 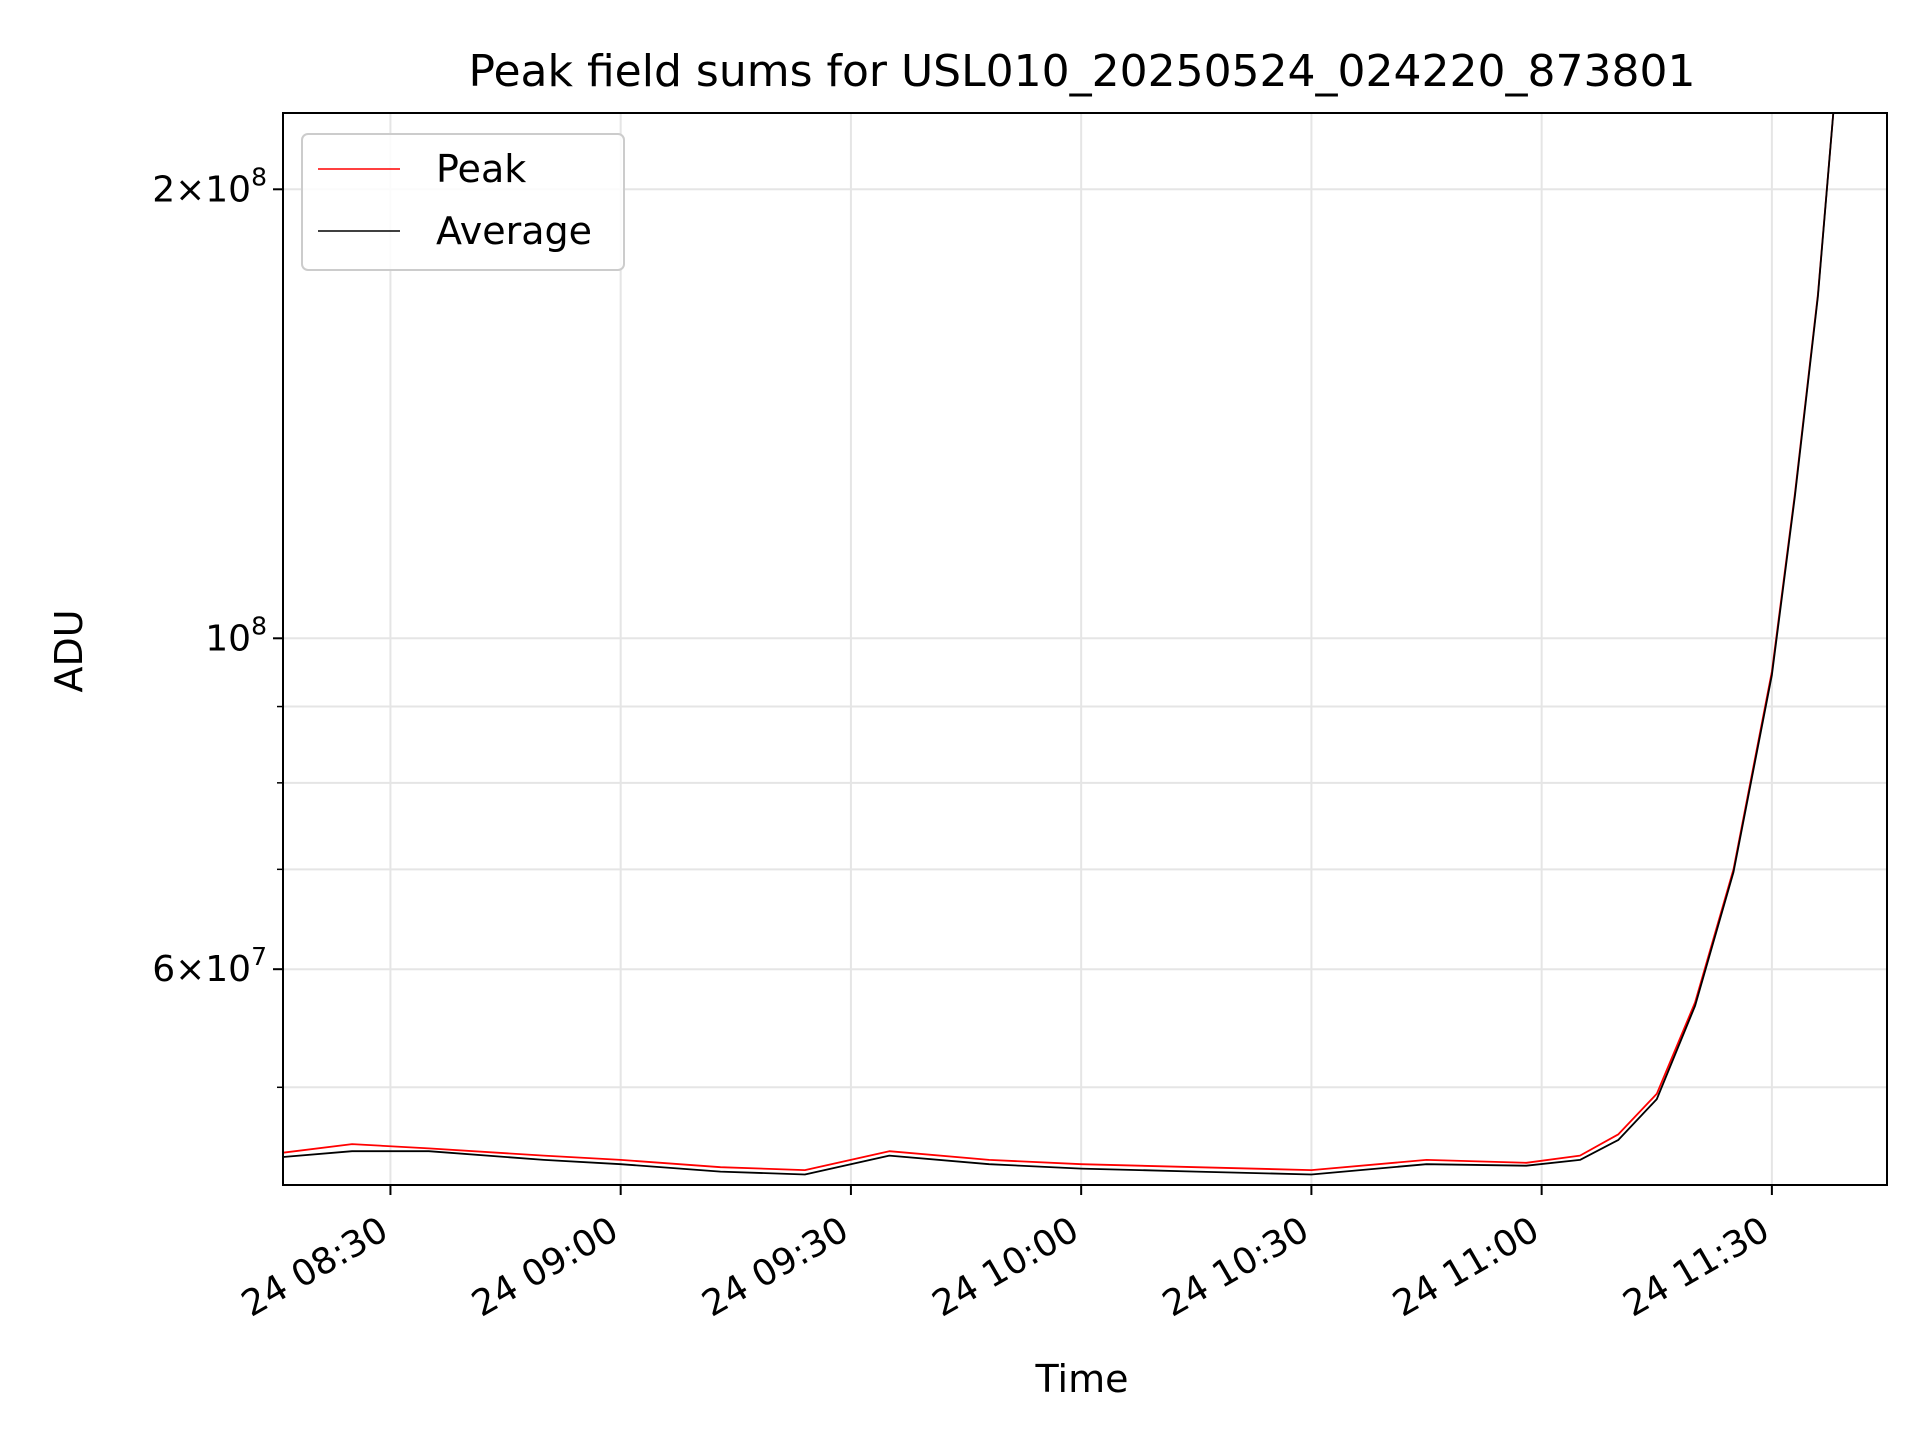 I want to click on y-tick-label: 108, so click(x=236, y=635).